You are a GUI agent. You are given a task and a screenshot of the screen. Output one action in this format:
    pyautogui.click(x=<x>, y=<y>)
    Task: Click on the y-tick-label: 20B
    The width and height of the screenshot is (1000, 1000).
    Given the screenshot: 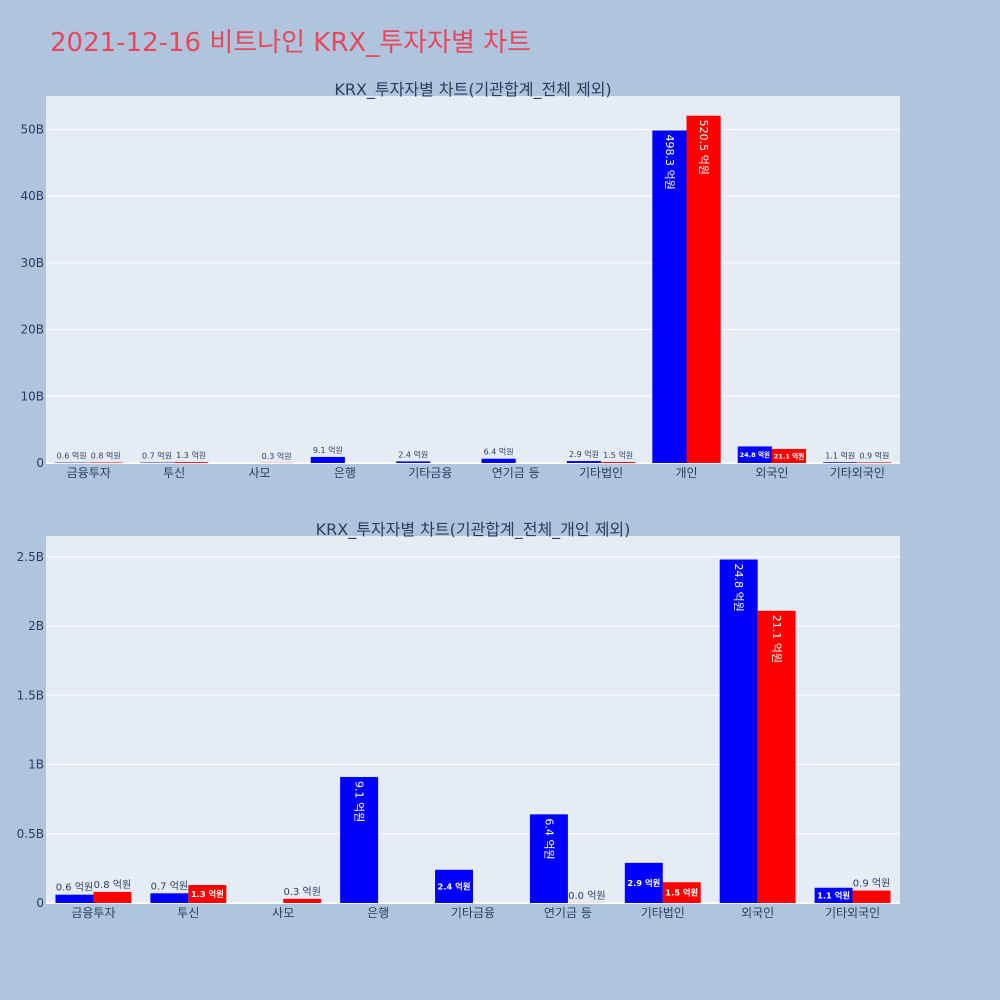 What is the action you would take?
    pyautogui.click(x=32, y=330)
    